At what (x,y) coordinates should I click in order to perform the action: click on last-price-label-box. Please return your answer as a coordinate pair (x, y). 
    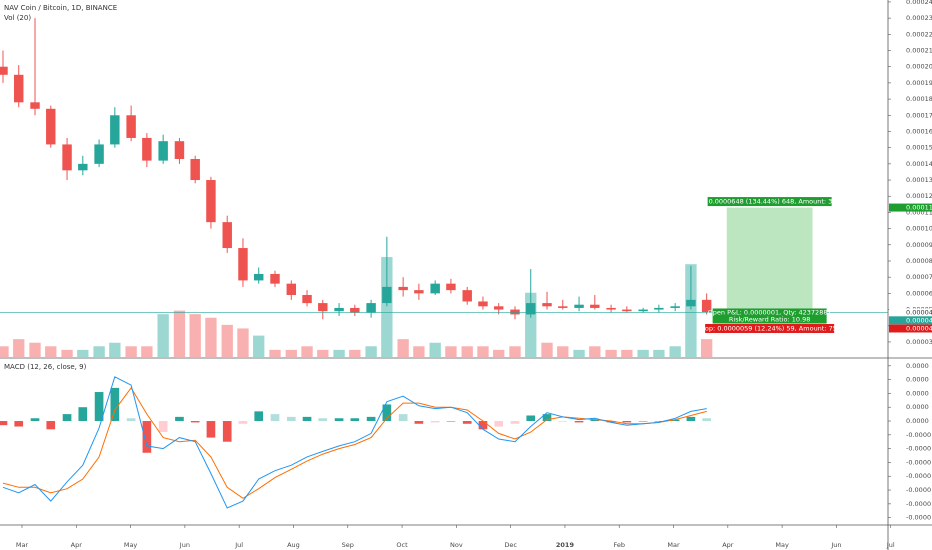
    Looking at the image, I should click on (910, 320).